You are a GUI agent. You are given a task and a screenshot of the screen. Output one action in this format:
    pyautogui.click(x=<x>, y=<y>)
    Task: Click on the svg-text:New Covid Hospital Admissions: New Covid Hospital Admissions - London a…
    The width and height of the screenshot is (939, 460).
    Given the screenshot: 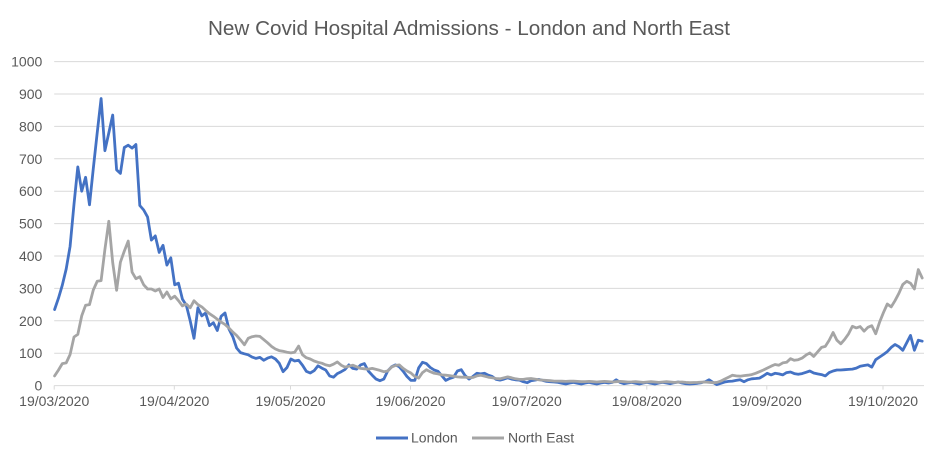 What is the action you would take?
    pyautogui.click(x=469, y=28)
    